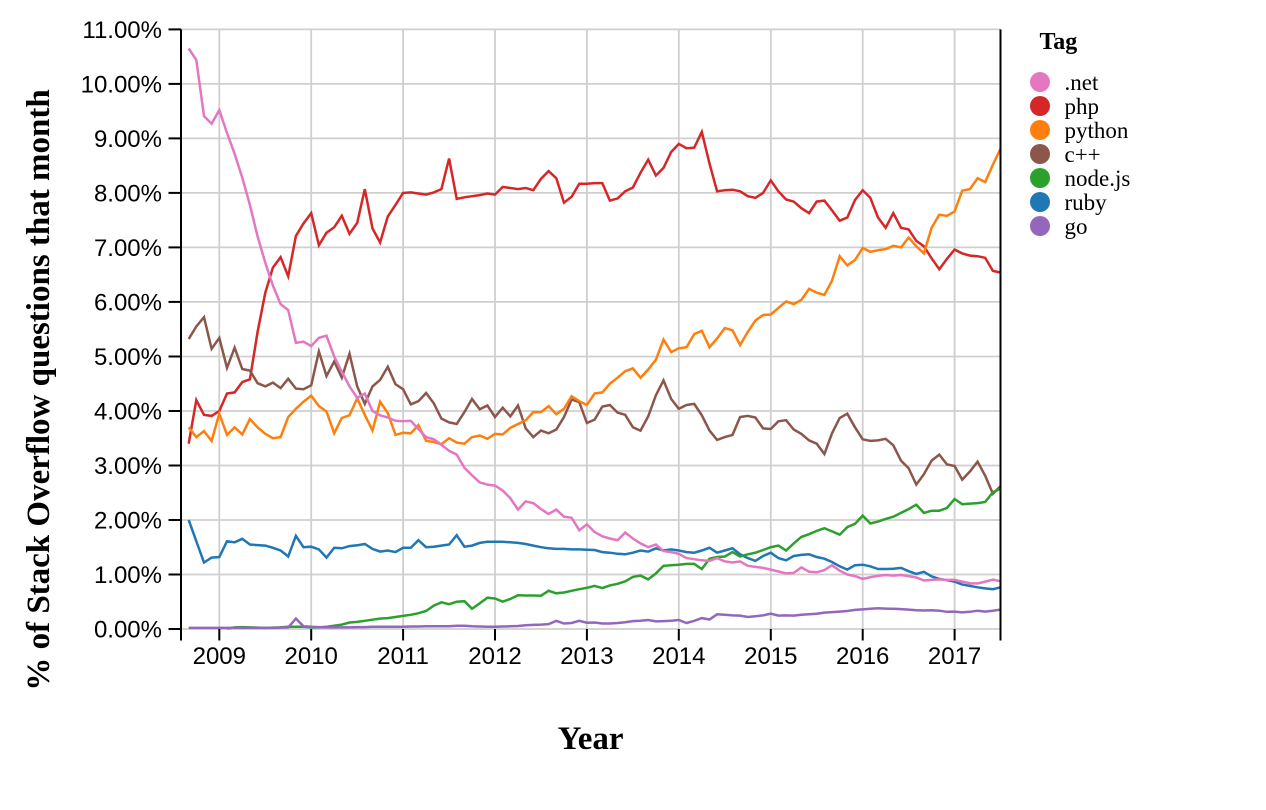  What do you see at coordinates (128, 357) in the screenshot?
I see `svg-text: 5.00%` at bounding box center [128, 357].